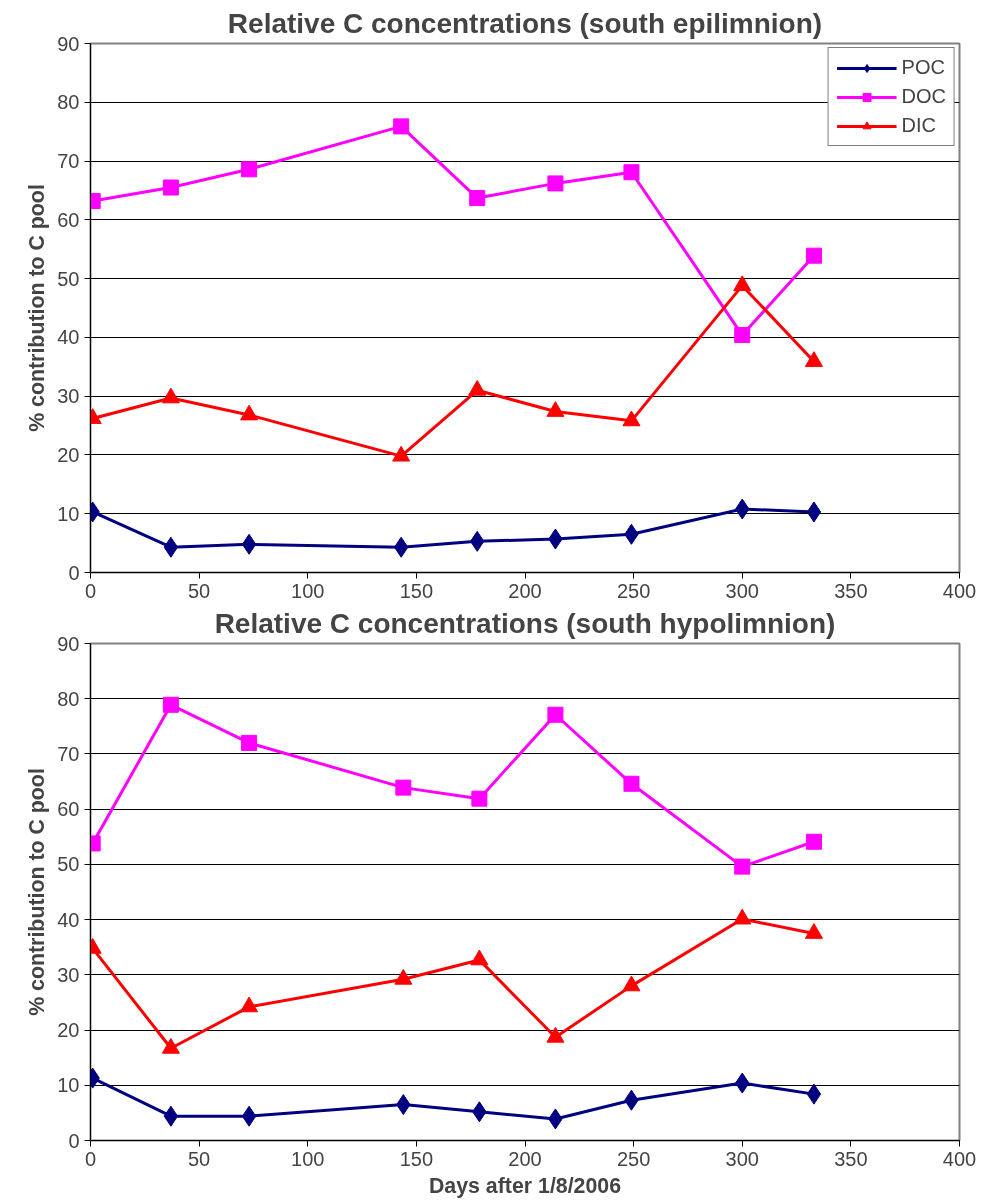 This screenshot has width=984, height=1203. What do you see at coordinates (525, 623) in the screenshot?
I see `chart-title: Relative C concentrations (south hypolimnion)` at bounding box center [525, 623].